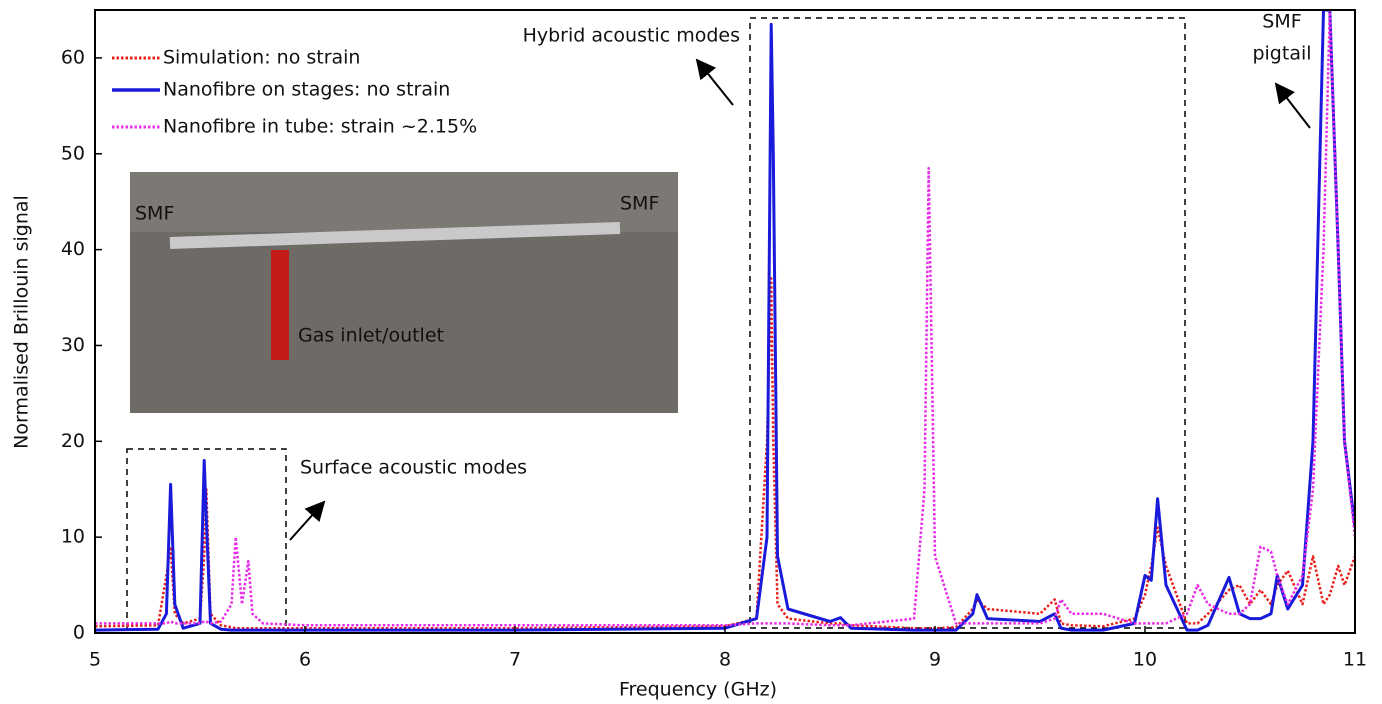 The image size is (1382, 704). Describe the element at coordinates (395, 235) in the screenshot. I see `inset-tube` at that location.